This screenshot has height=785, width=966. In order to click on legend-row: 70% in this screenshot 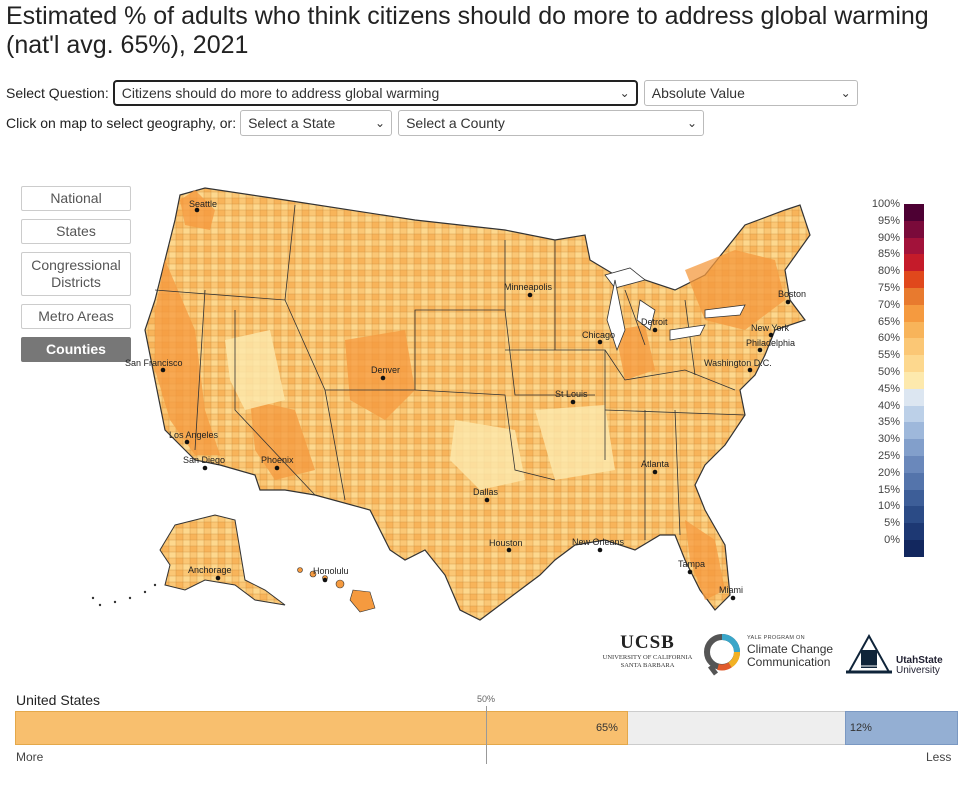, I will do `click(895, 310)`.